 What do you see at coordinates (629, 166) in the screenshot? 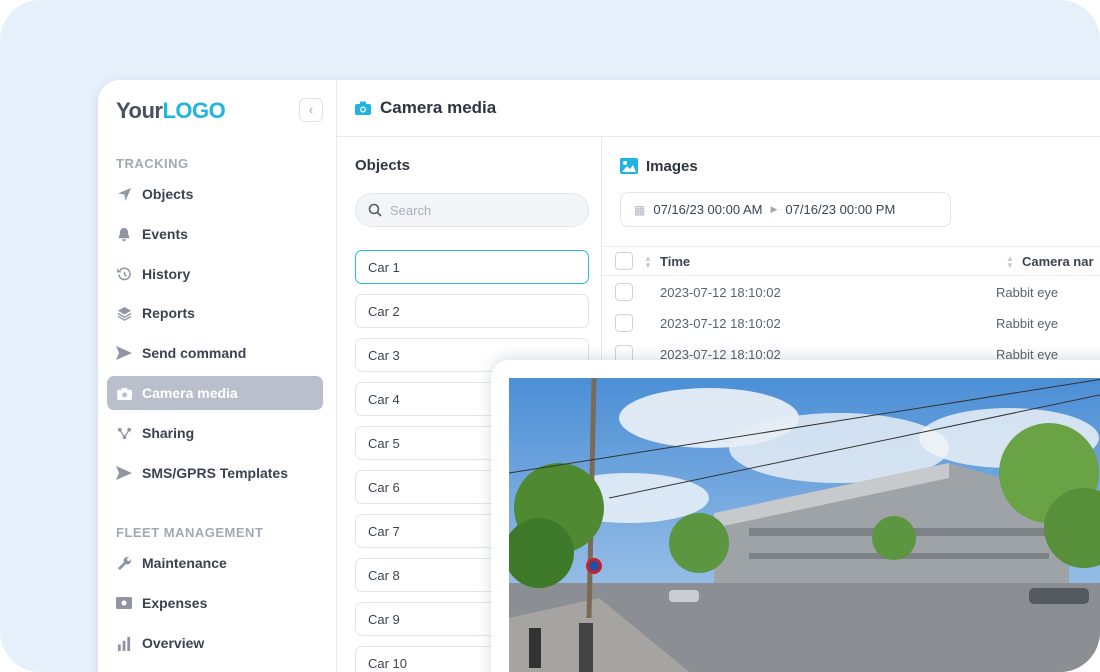
I see `image-icon` at bounding box center [629, 166].